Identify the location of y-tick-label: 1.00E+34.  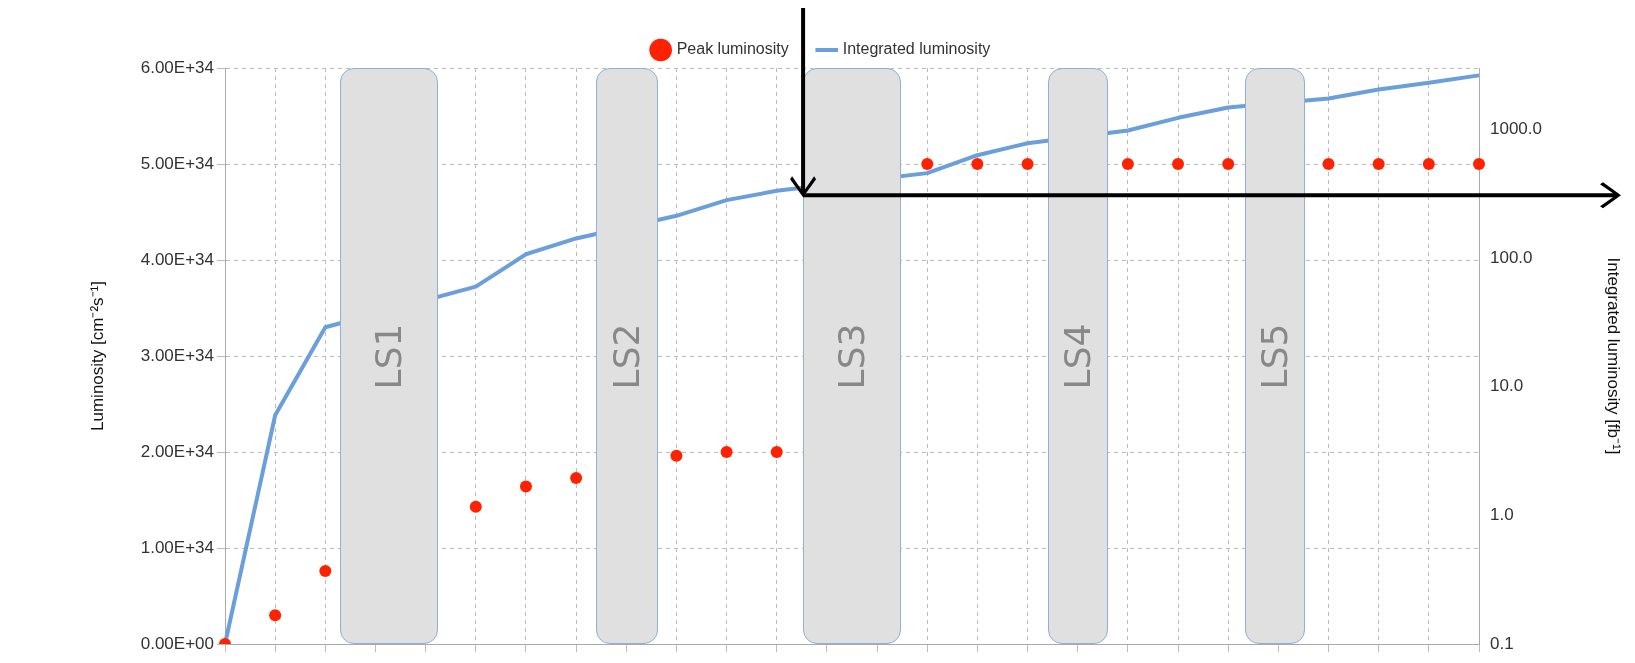
(177, 547).